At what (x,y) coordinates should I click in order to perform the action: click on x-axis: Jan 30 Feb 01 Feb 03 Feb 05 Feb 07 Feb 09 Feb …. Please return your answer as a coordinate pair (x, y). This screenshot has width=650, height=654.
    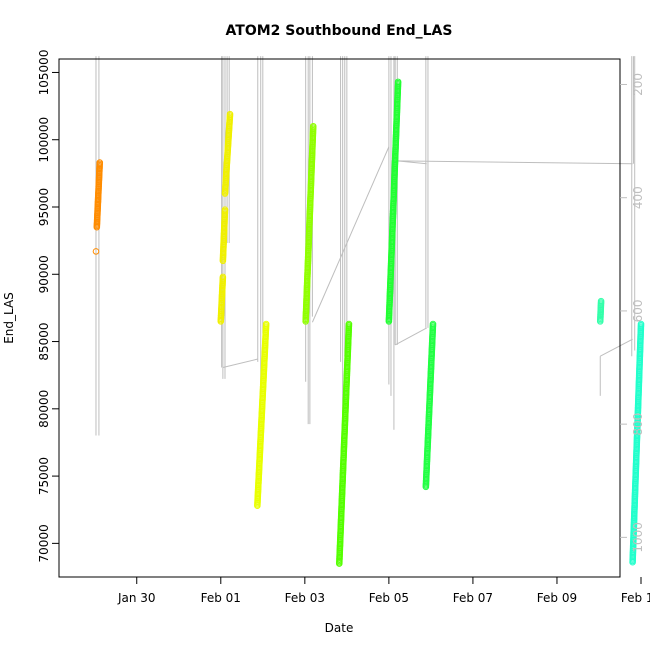
    Looking at the image, I should click on (383, 591).